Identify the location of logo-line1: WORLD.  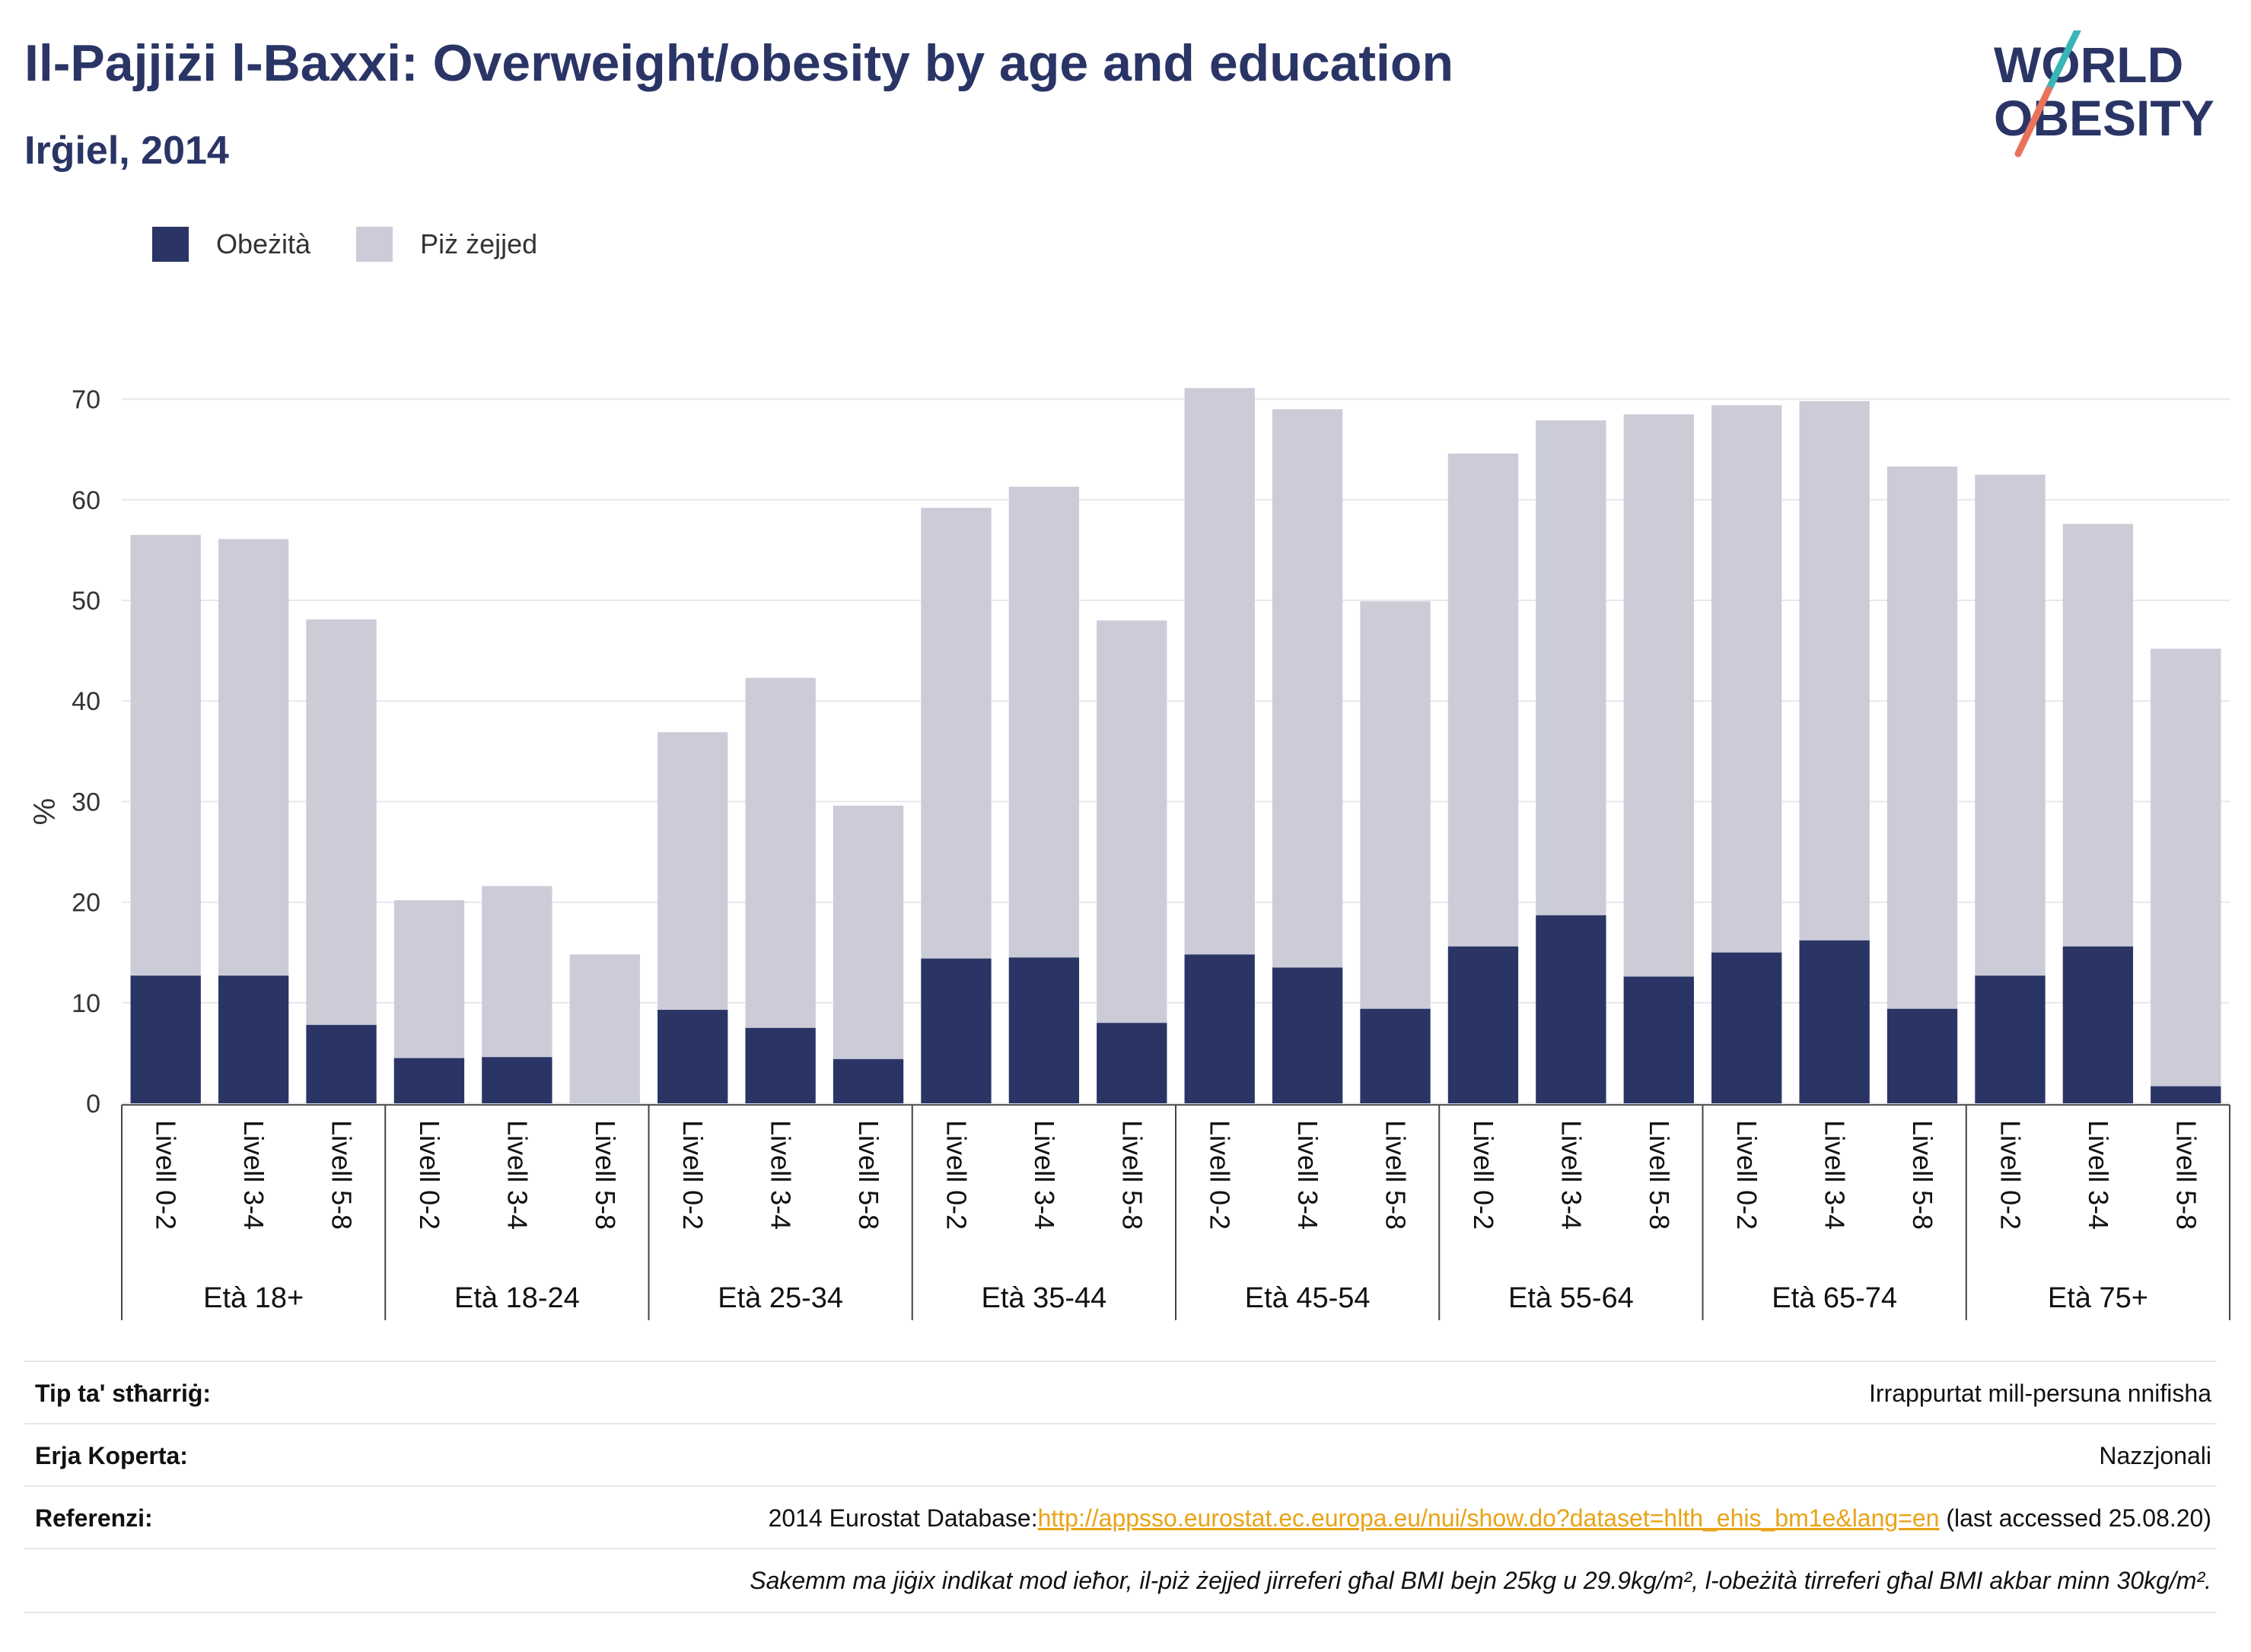
(2088, 65).